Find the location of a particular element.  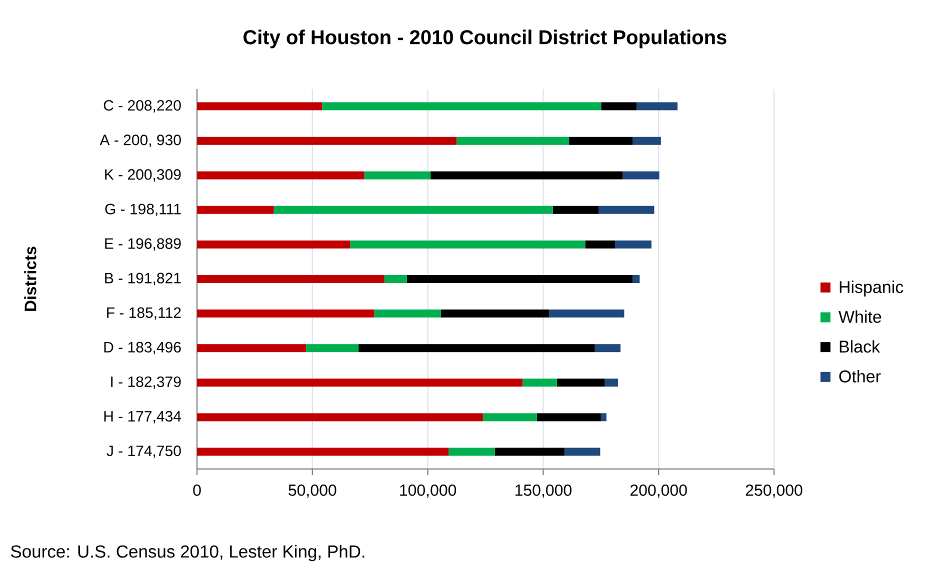

y-tick-label: J - 174,750 is located at coordinates (143, 452).